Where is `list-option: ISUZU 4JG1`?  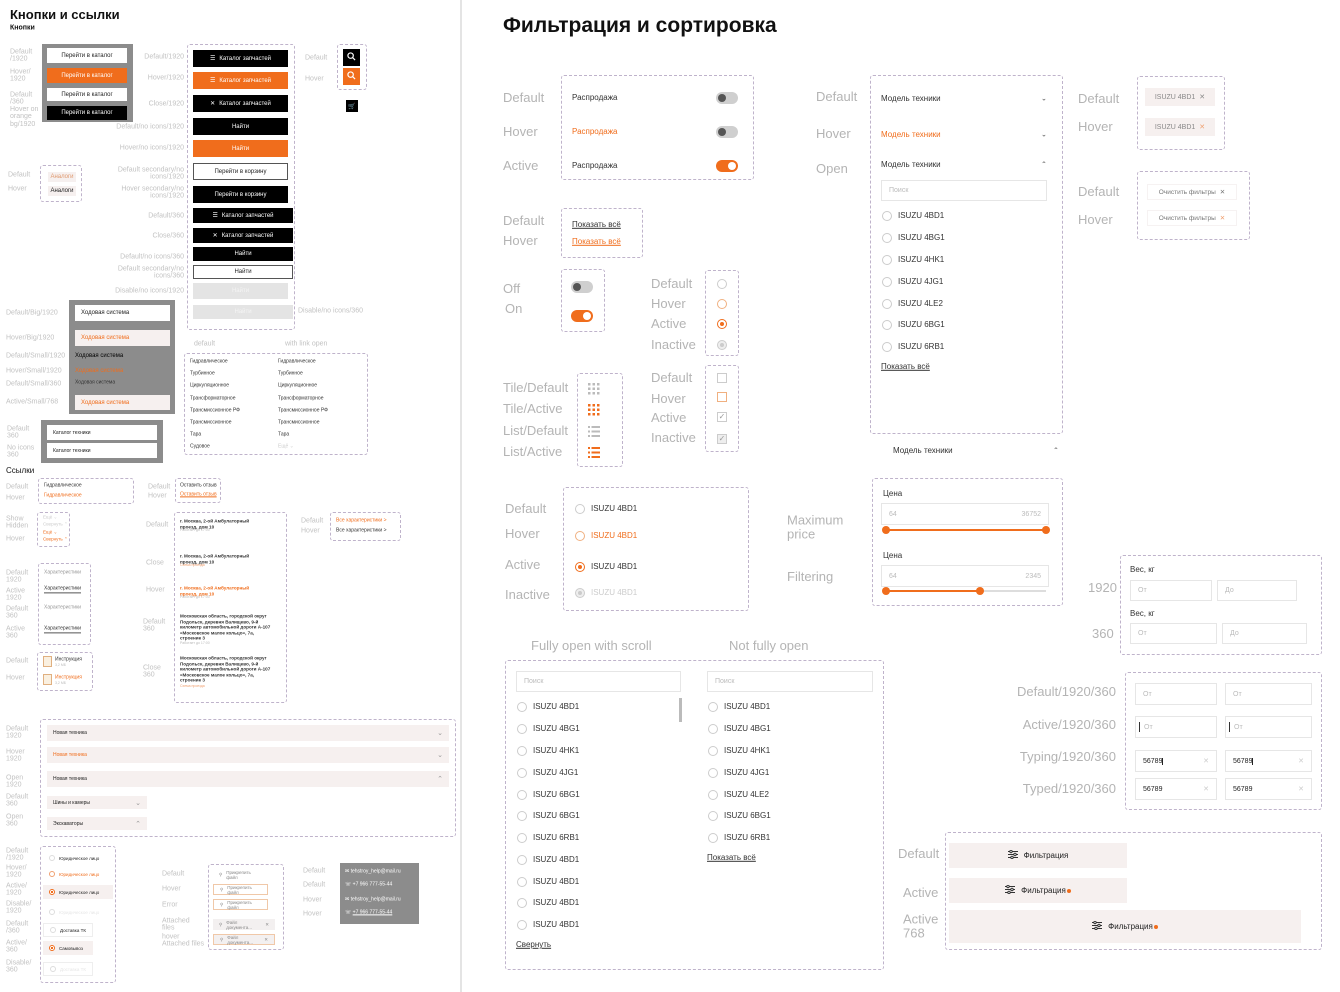
list-option: ISUZU 4JG1 is located at coordinates (556, 772).